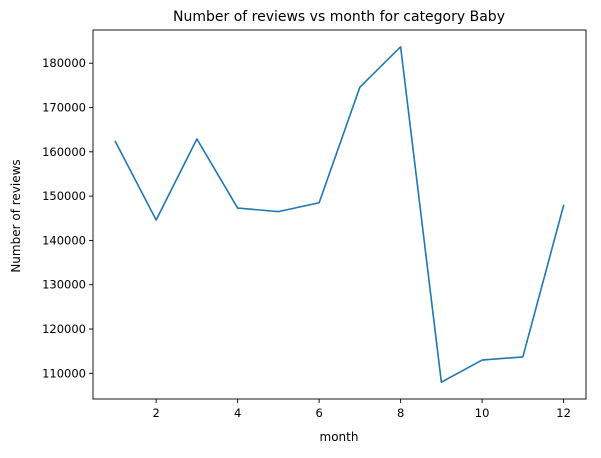  What do you see at coordinates (64, 196) in the screenshot?
I see `y-tick-label: 150000` at bounding box center [64, 196].